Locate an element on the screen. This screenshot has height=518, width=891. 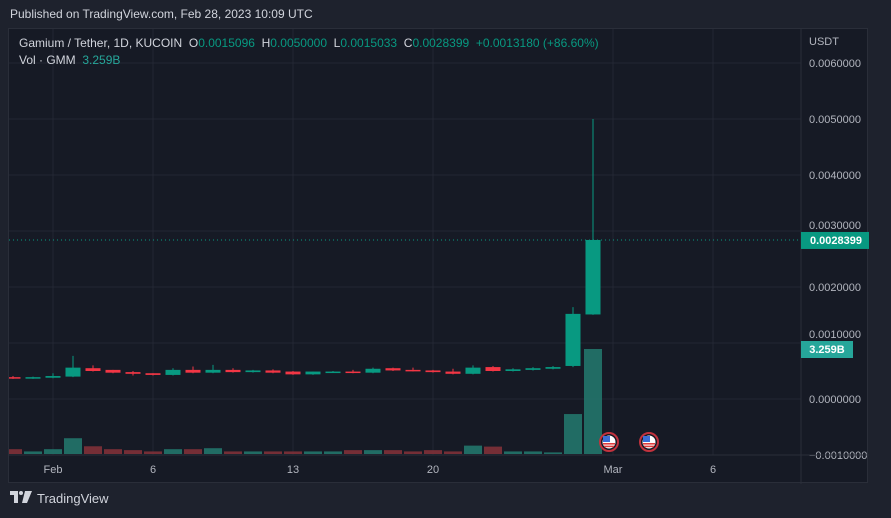
symbol-title: Gamium / Tether, 1D, KUCOIN is located at coordinates (101, 43).